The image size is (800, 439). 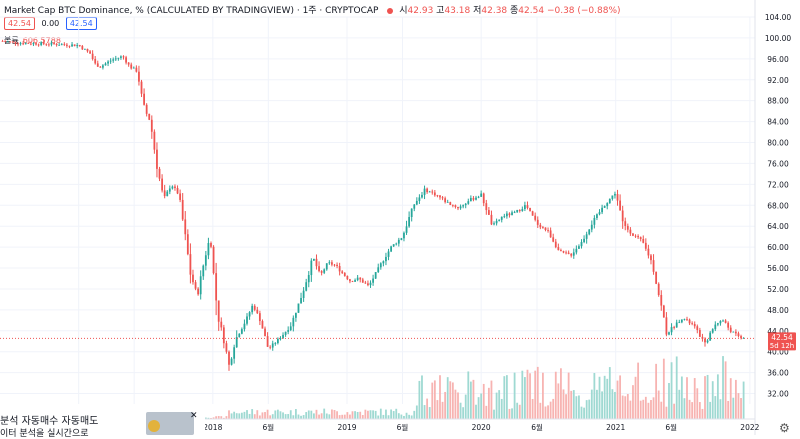 What do you see at coordinates (778, 143) in the screenshot?
I see `y-tick-label: 80.00` at bounding box center [778, 143].